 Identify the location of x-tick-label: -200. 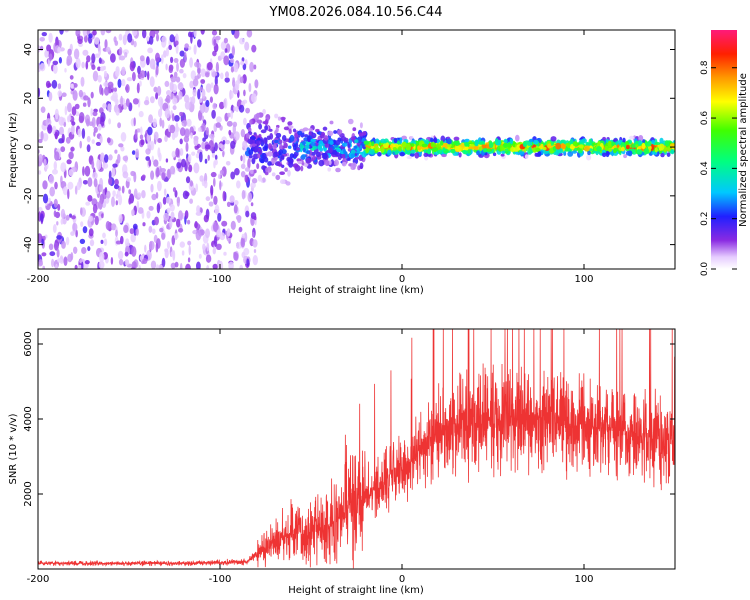
(38, 279).